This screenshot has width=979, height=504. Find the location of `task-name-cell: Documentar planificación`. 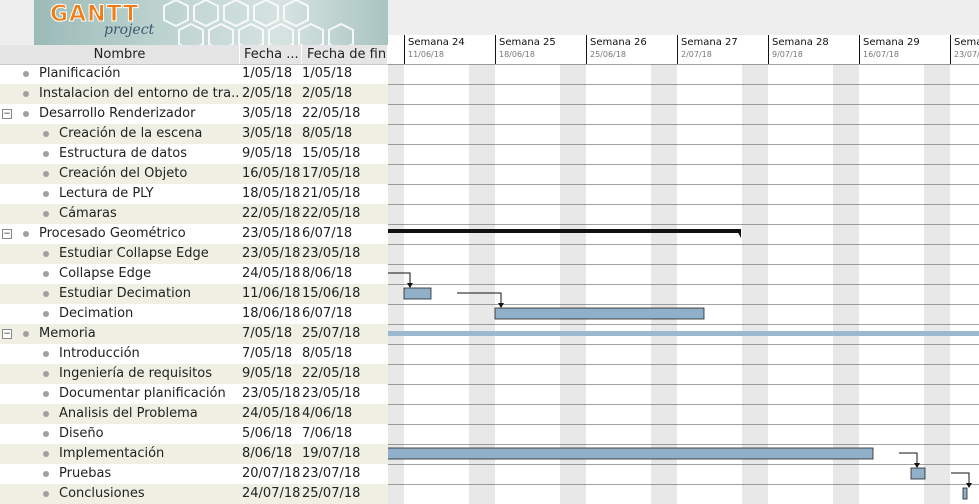

task-name-cell: Documentar planificación is located at coordinates (120, 394).